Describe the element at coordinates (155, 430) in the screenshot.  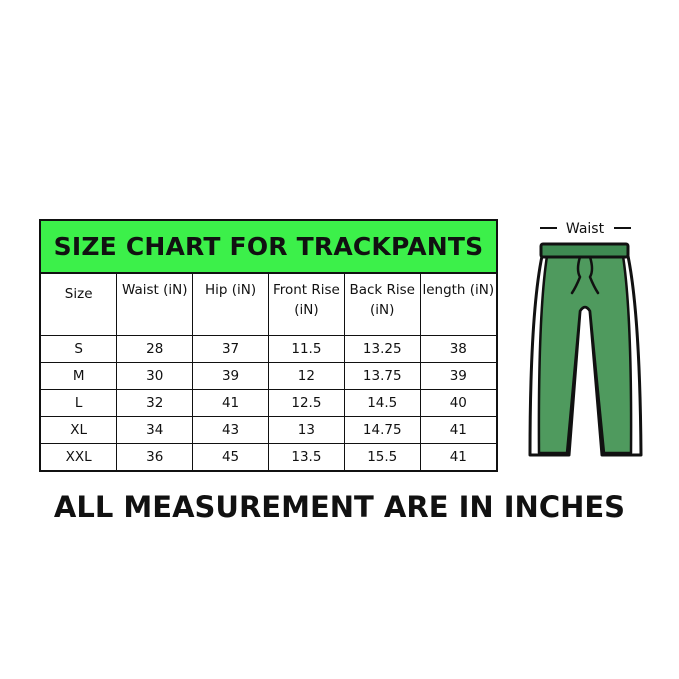
I see `table-cell: 34` at that location.